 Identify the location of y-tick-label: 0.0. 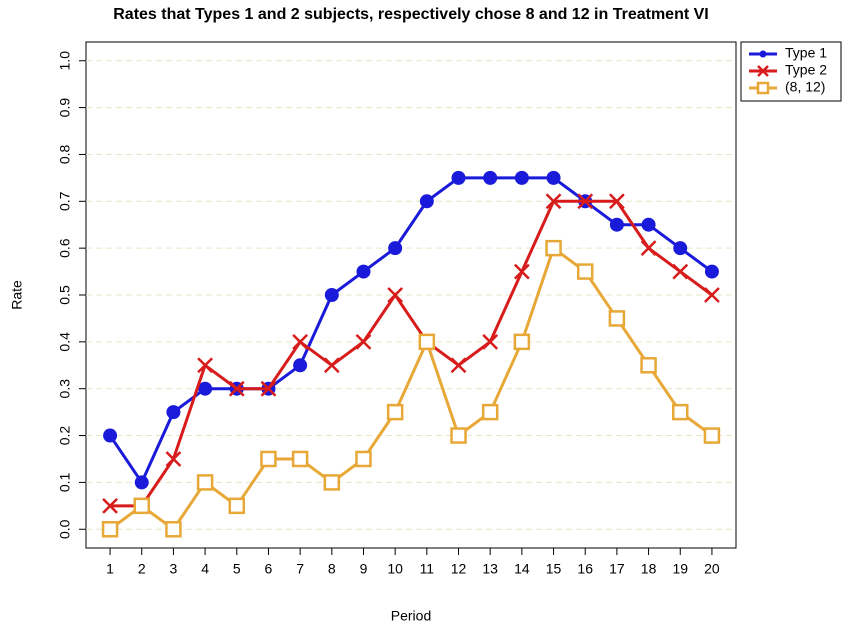
(65, 529).